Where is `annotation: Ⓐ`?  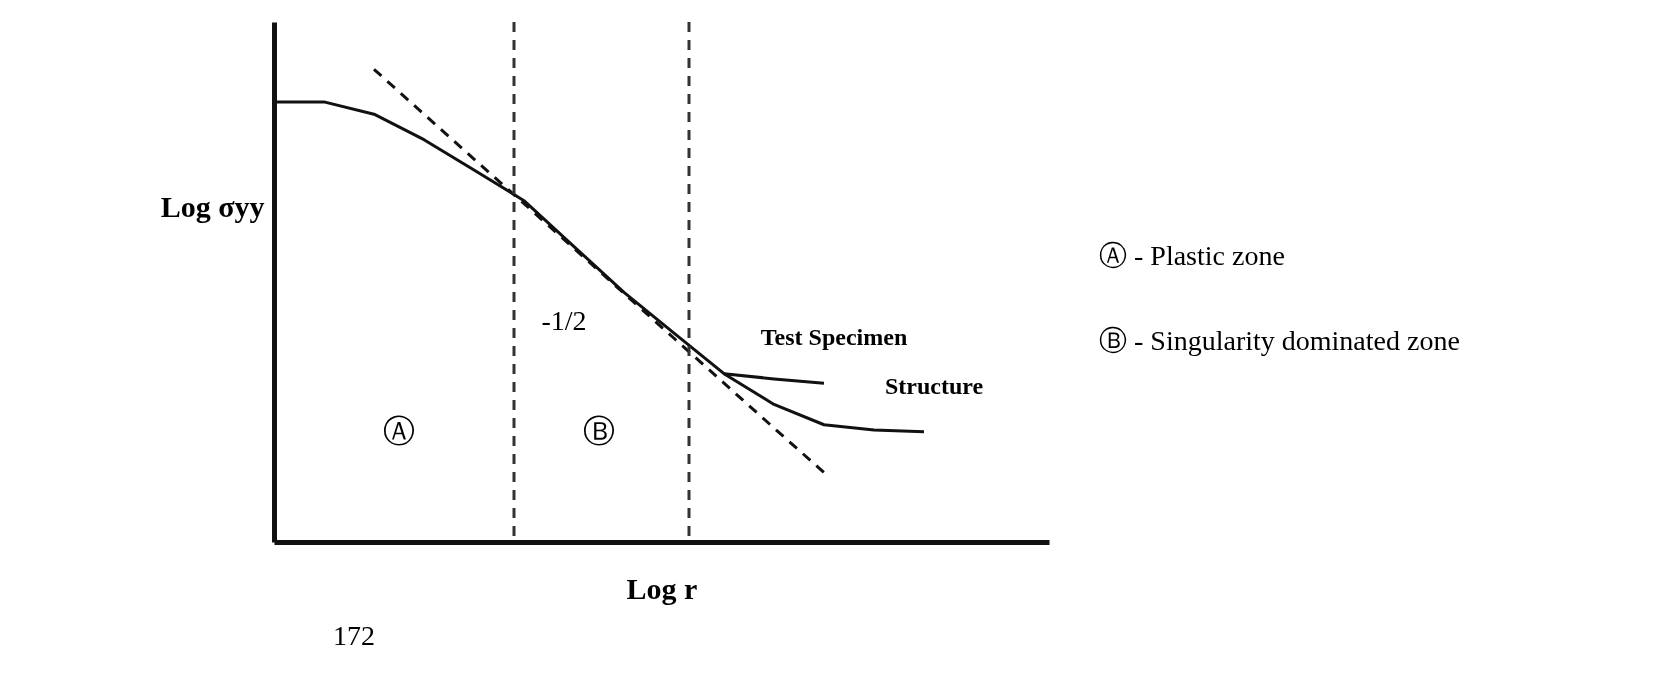 annotation: Ⓐ is located at coordinates (399, 431).